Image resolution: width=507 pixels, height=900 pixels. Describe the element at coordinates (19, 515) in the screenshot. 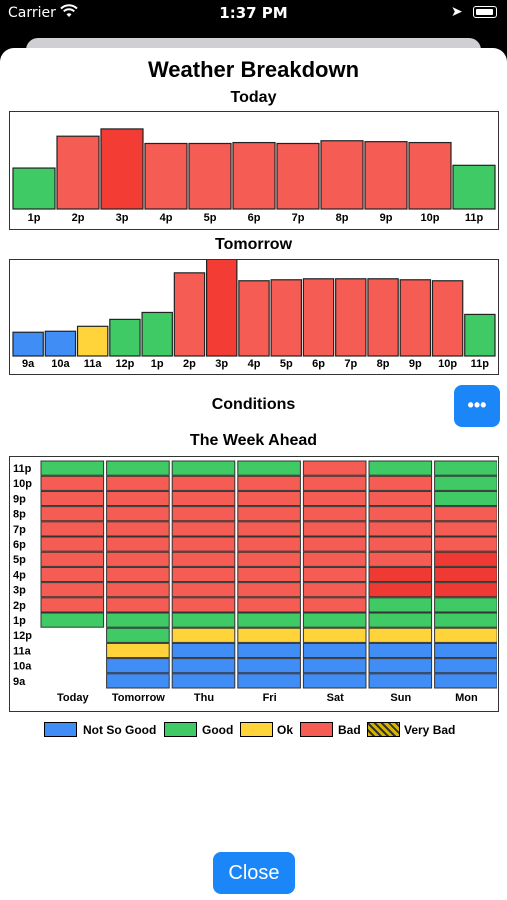

I see `hour-row-label: 8p` at that location.